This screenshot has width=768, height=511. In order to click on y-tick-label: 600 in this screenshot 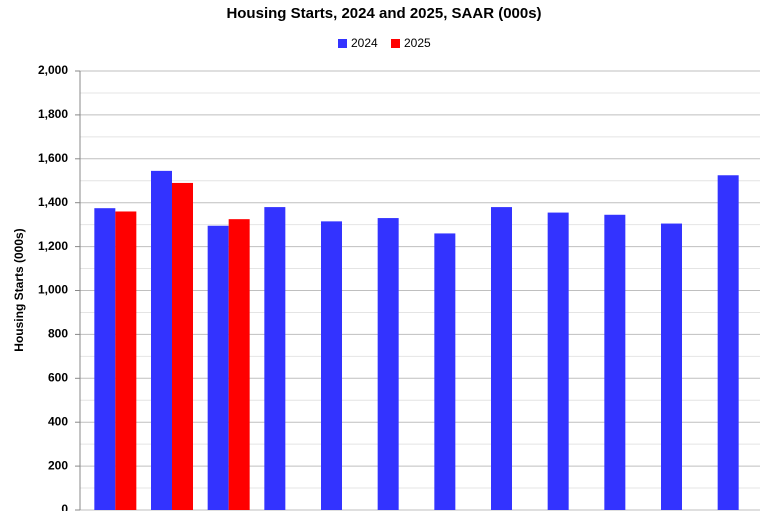, I will do `click(58, 377)`.